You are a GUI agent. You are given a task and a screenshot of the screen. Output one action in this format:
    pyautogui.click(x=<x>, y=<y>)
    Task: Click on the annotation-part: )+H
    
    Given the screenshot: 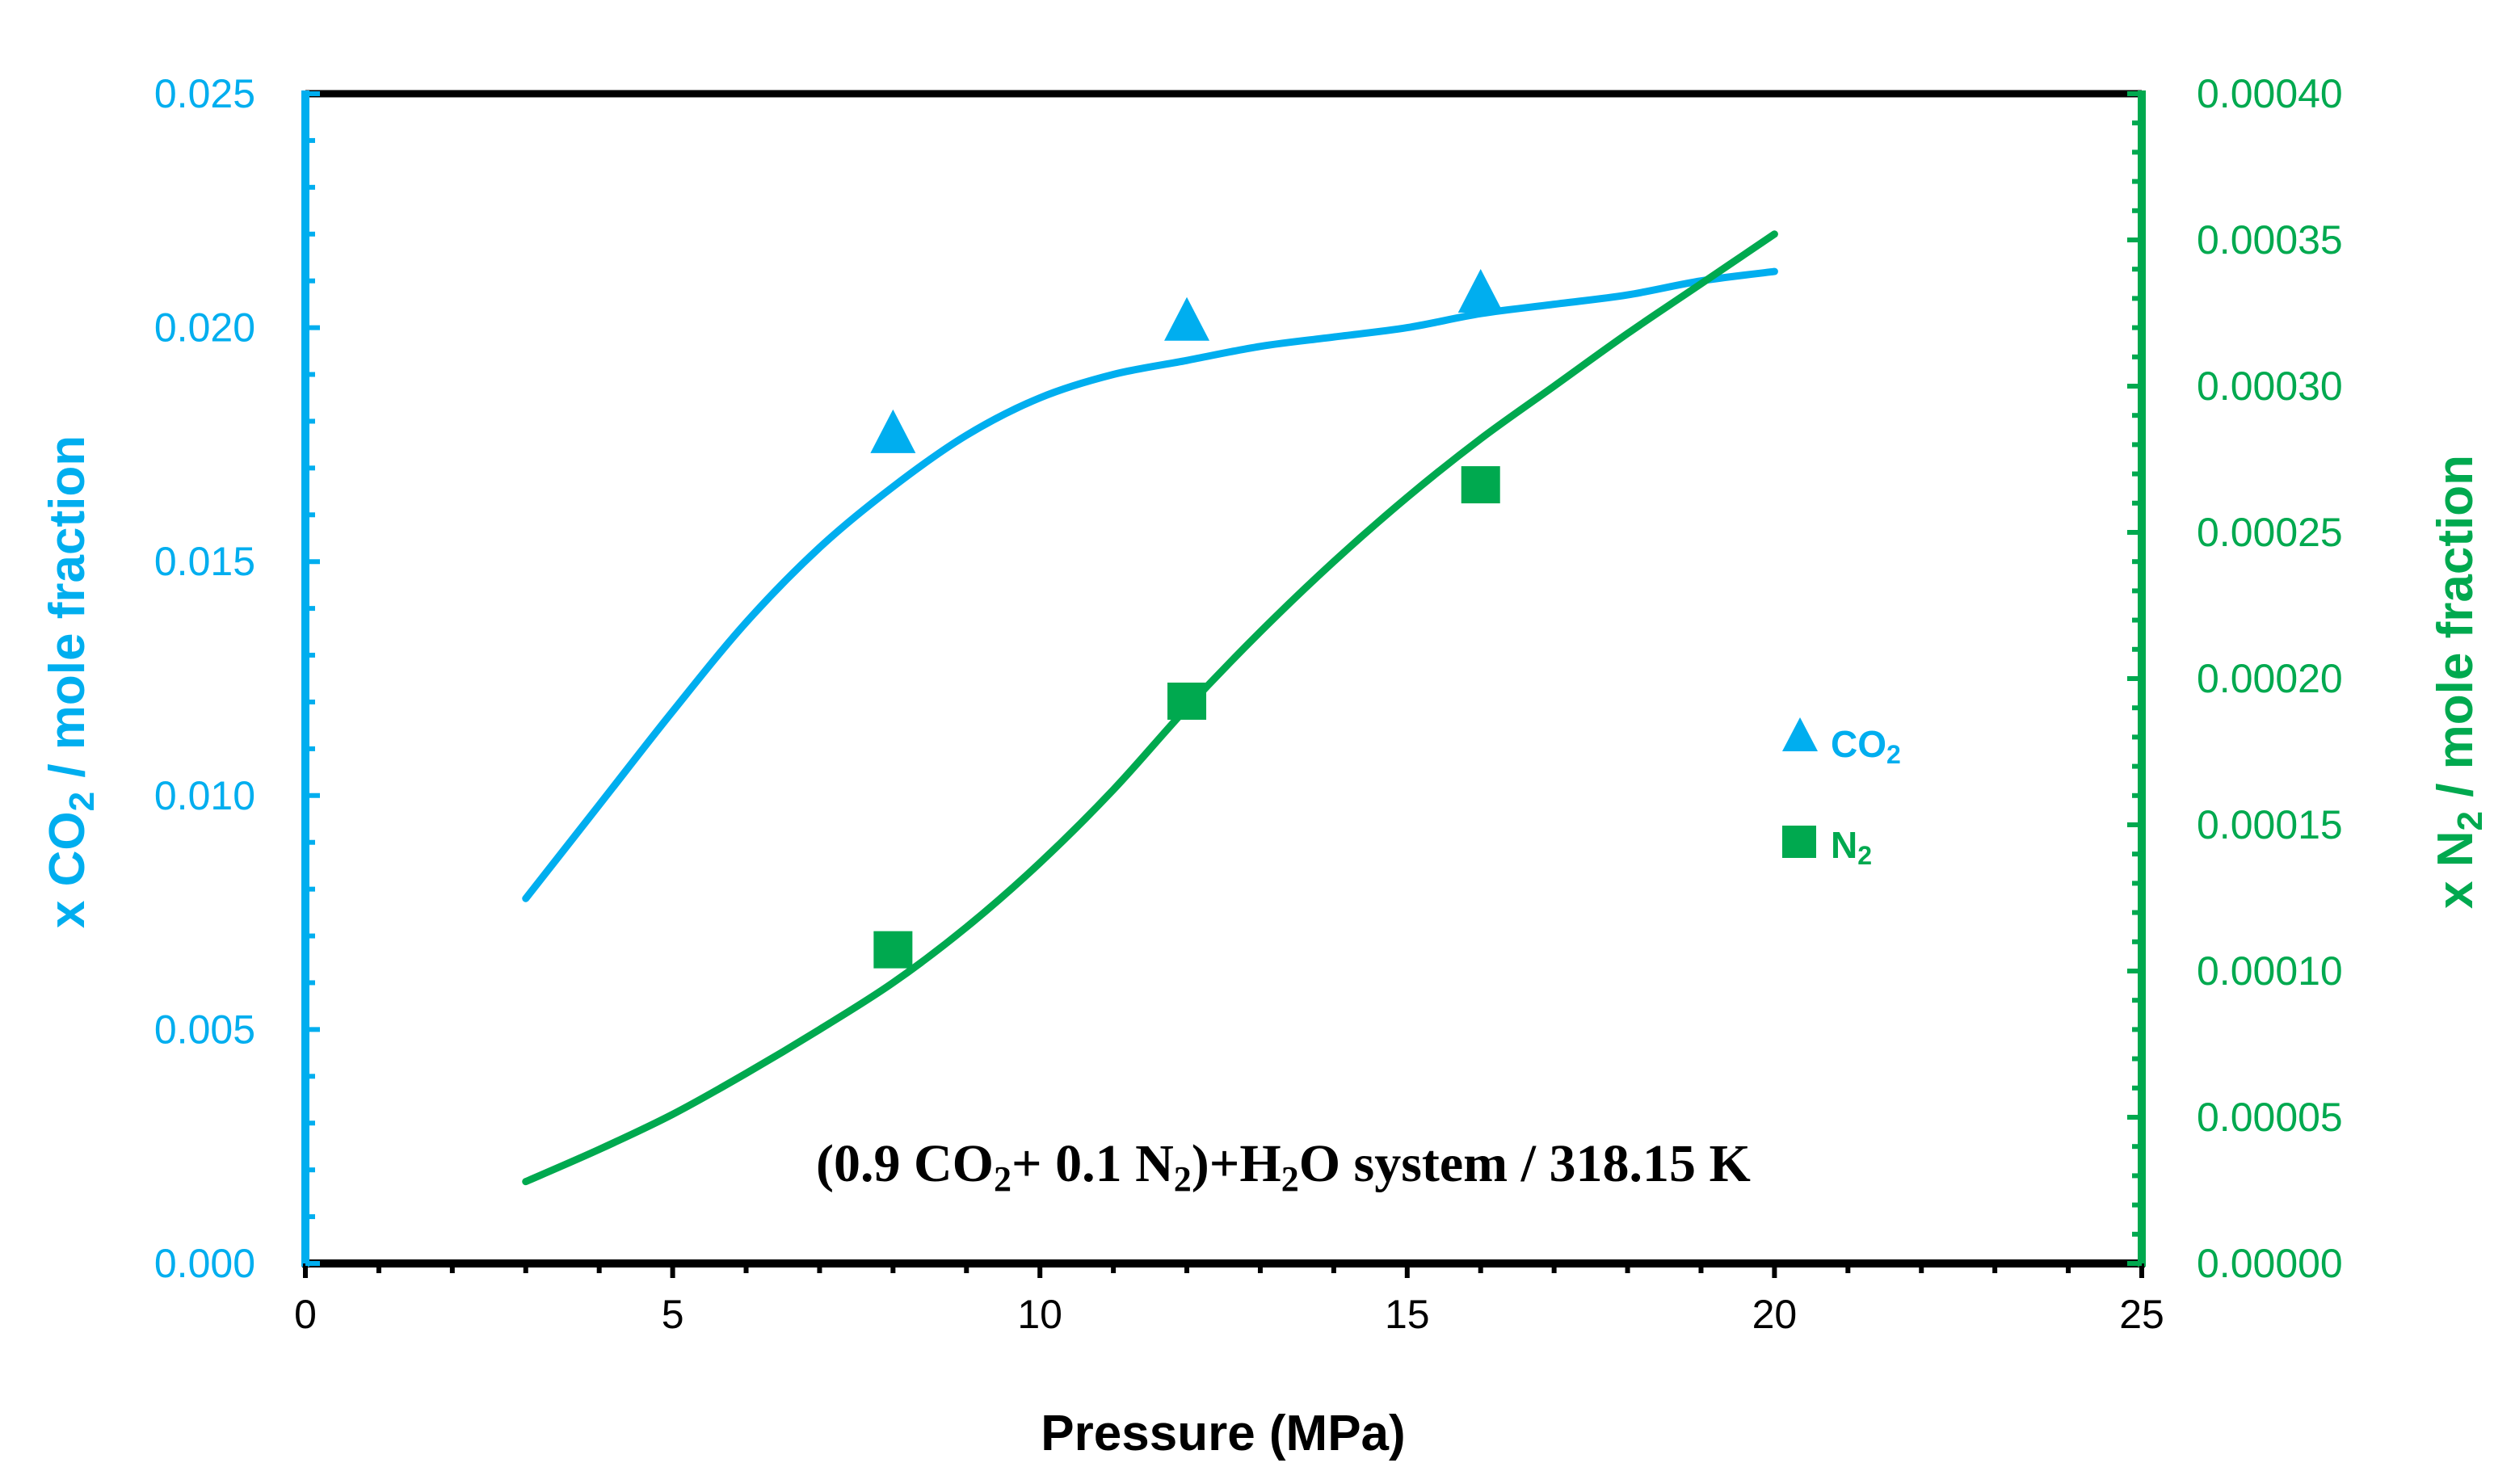 What is the action you would take?
    pyautogui.click(x=1237, y=1163)
    